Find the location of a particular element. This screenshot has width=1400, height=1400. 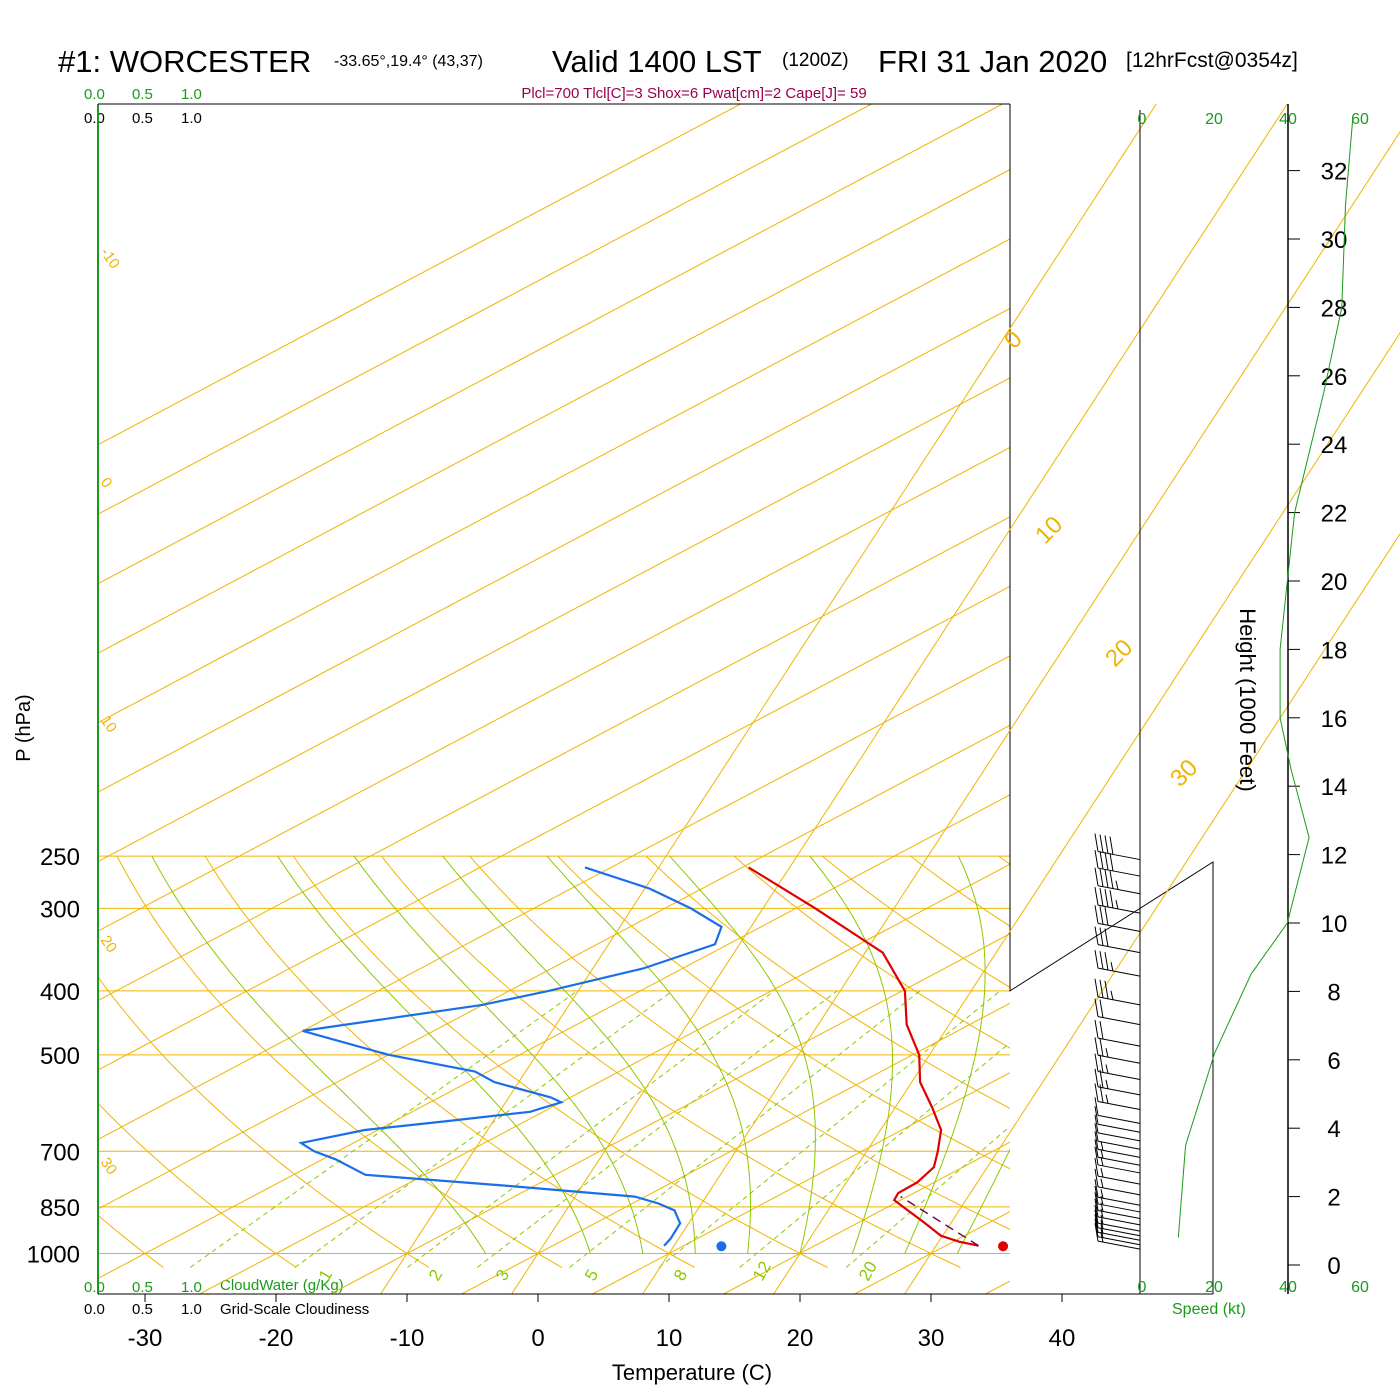

mixing-ratio-label: 12 is located at coordinates (762, 1271).